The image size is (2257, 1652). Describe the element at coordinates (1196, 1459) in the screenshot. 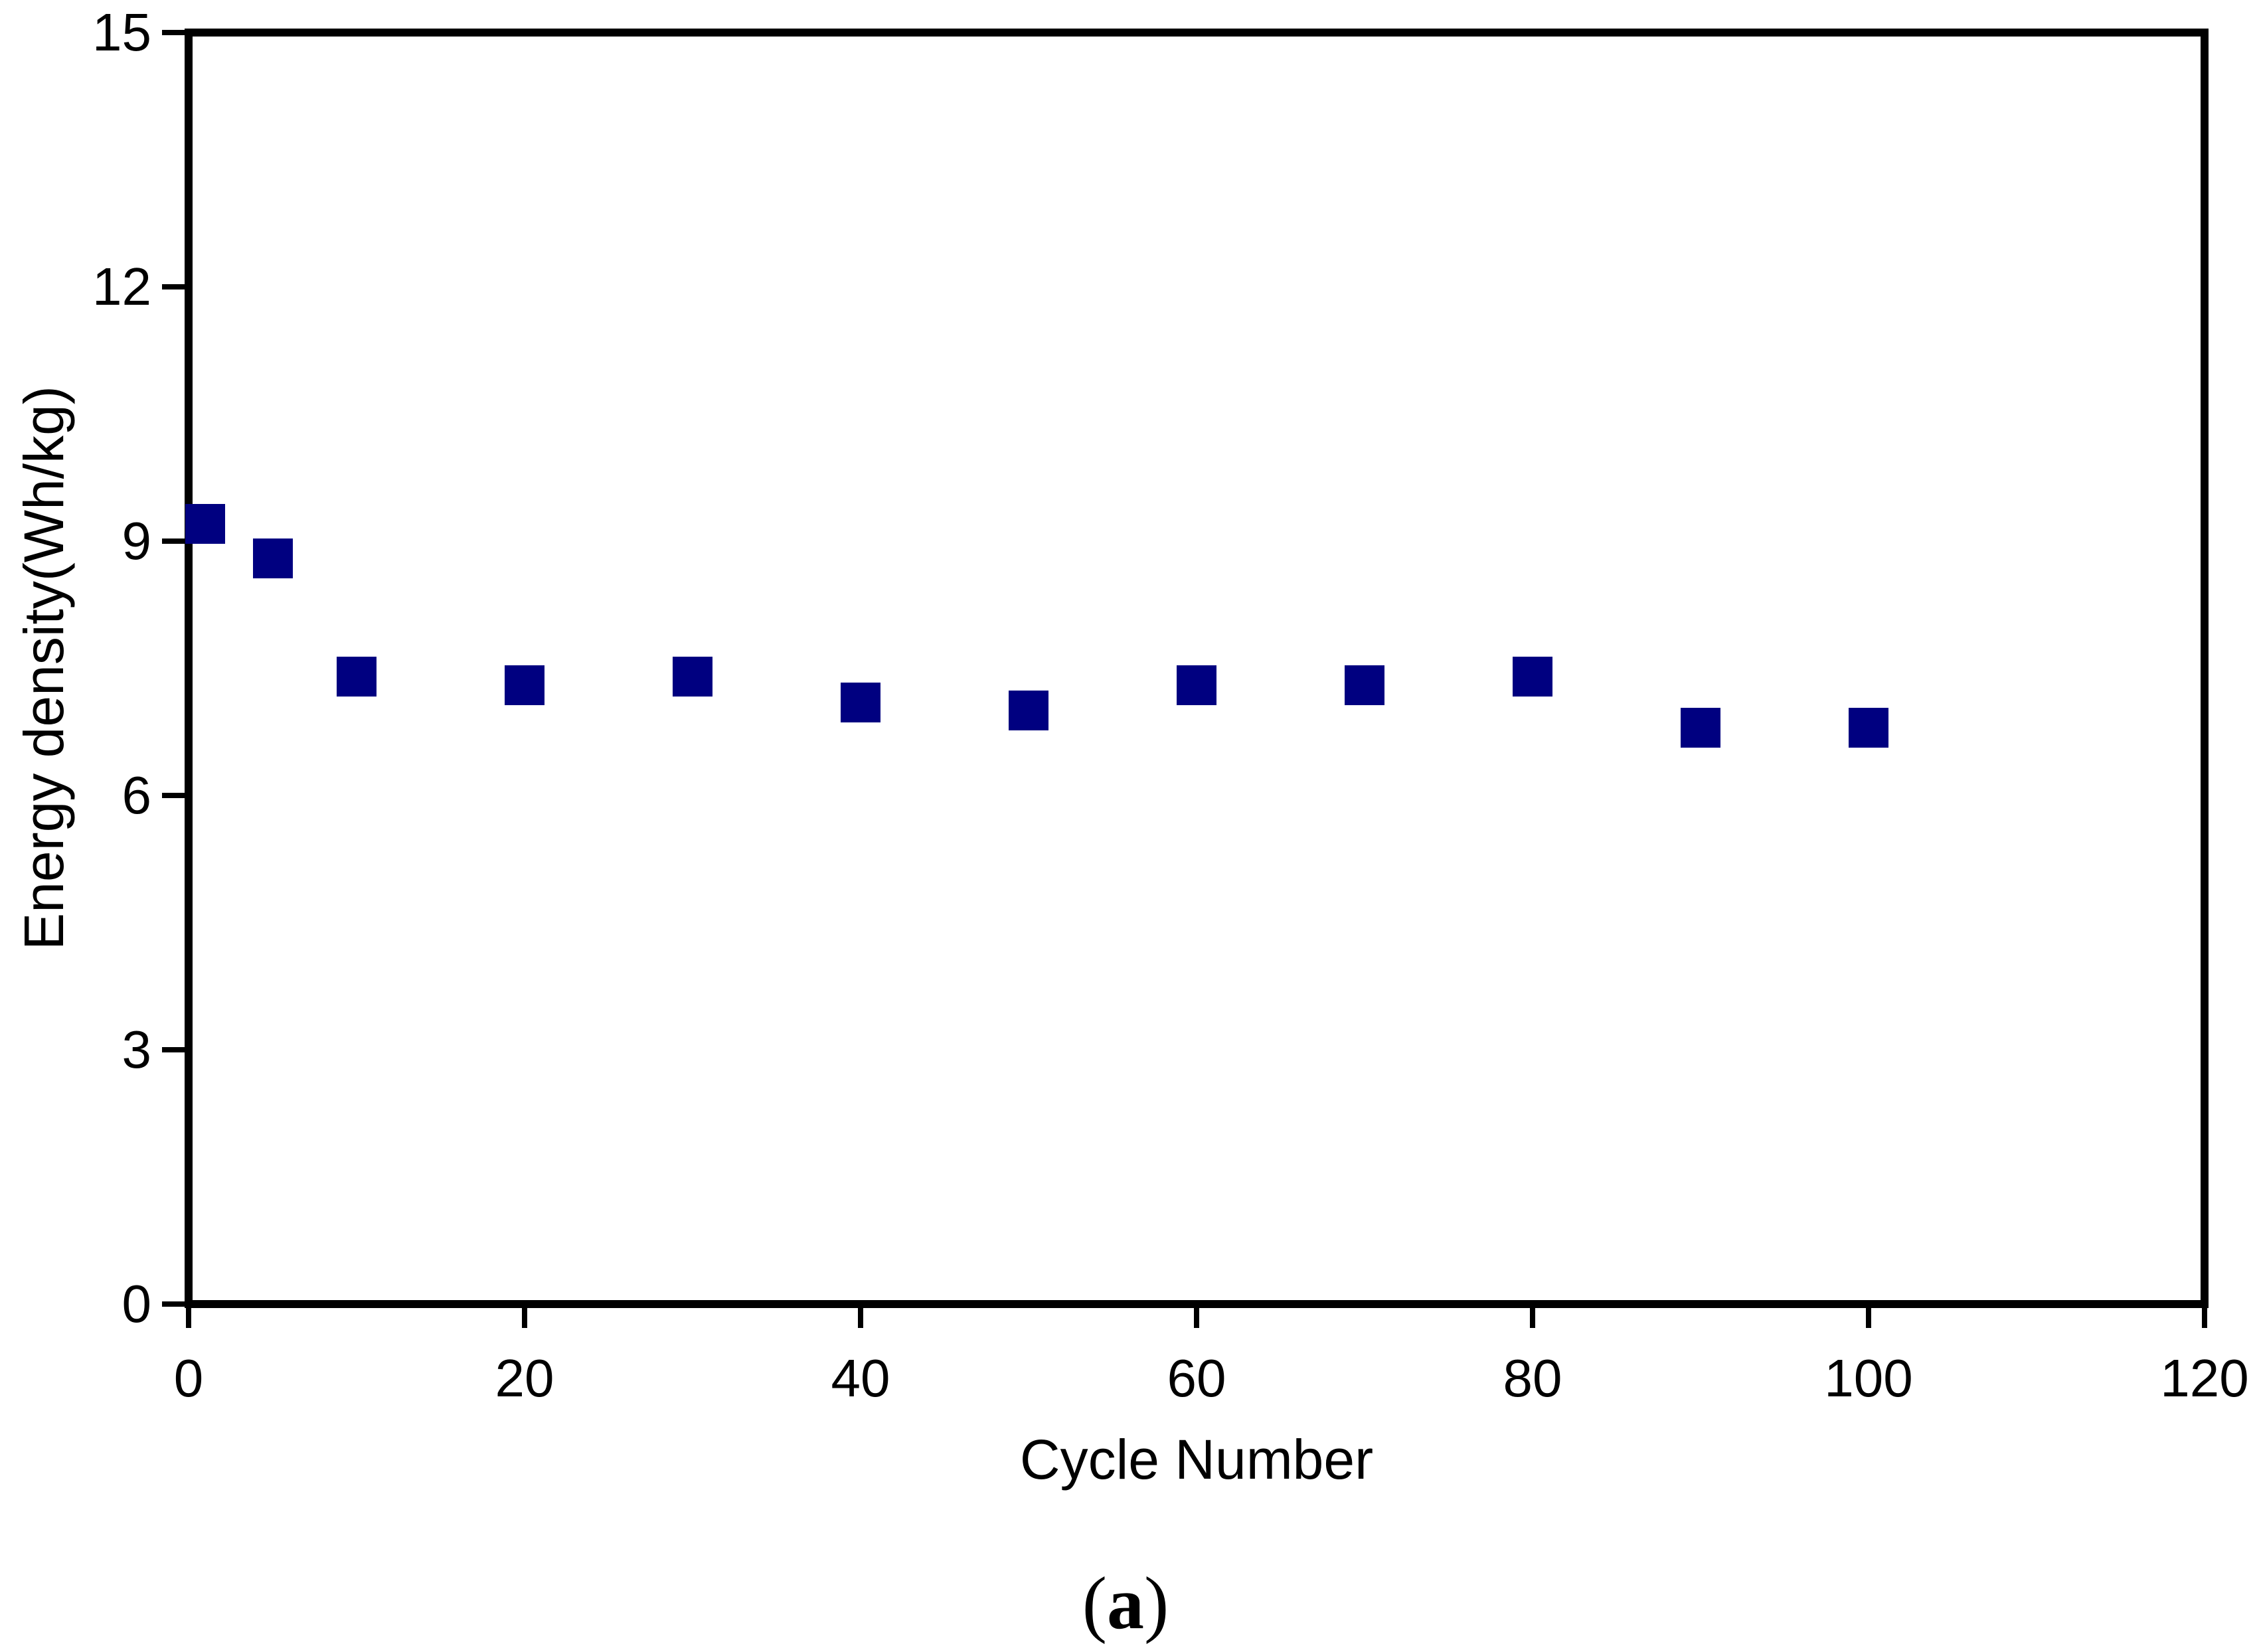

I see `x-axis-title: Cycle Number` at that location.